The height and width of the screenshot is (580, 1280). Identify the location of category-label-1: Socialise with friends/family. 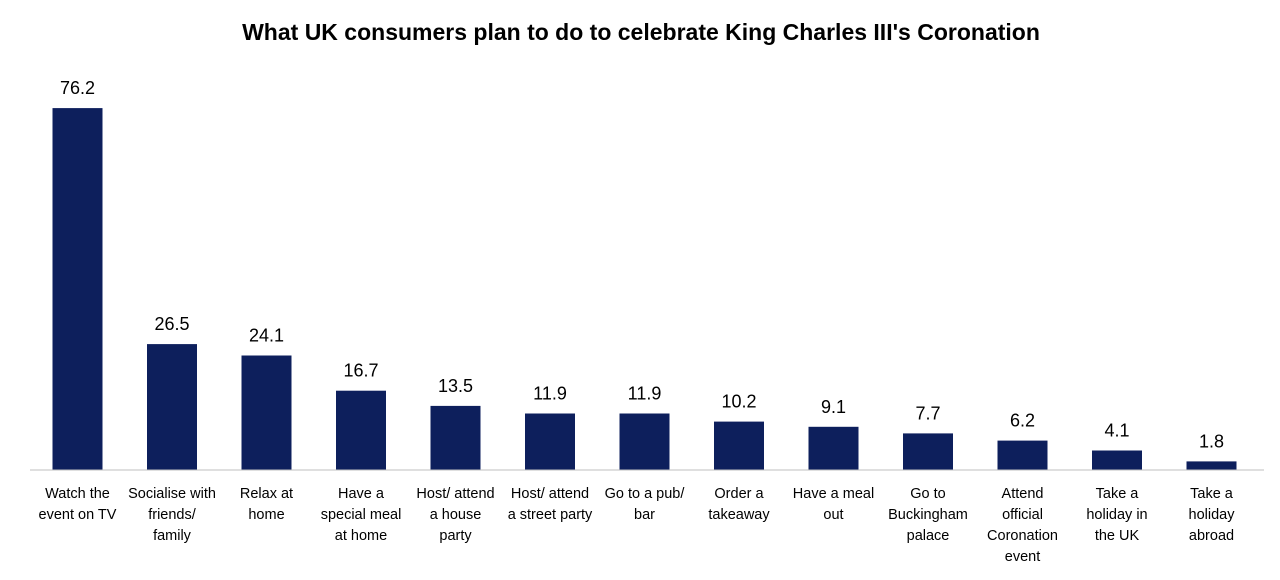
(172, 515).